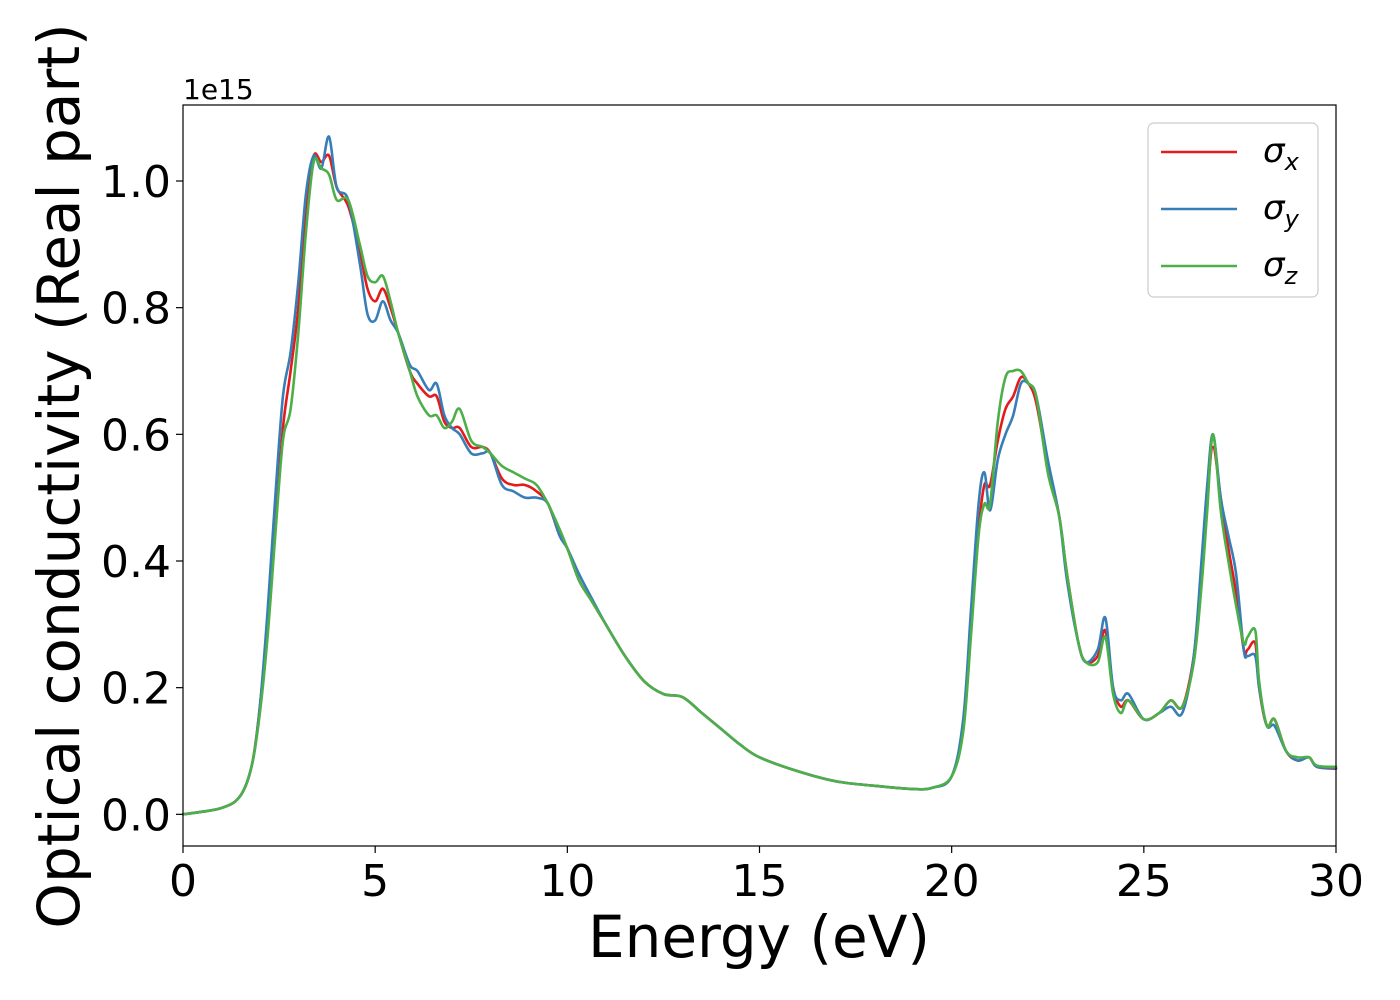 The width and height of the screenshot is (1400, 1000). Describe the element at coordinates (136, 435) in the screenshot. I see `y-tick-label: 0.6` at that location.